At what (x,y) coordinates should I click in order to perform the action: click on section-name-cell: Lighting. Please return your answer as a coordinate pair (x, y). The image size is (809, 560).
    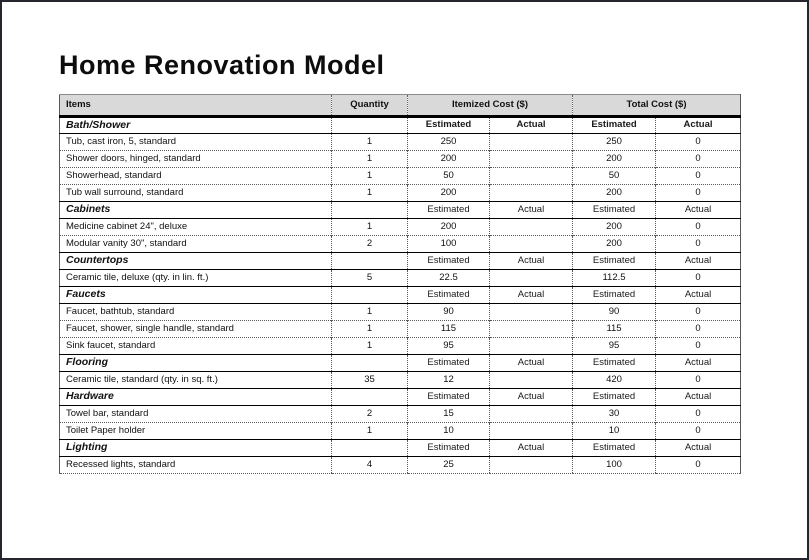
    Looking at the image, I should click on (195, 448).